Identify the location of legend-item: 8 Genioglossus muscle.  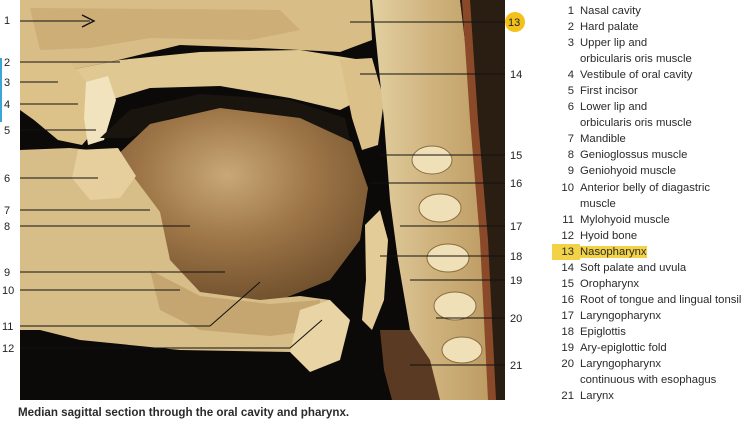
(650, 155).